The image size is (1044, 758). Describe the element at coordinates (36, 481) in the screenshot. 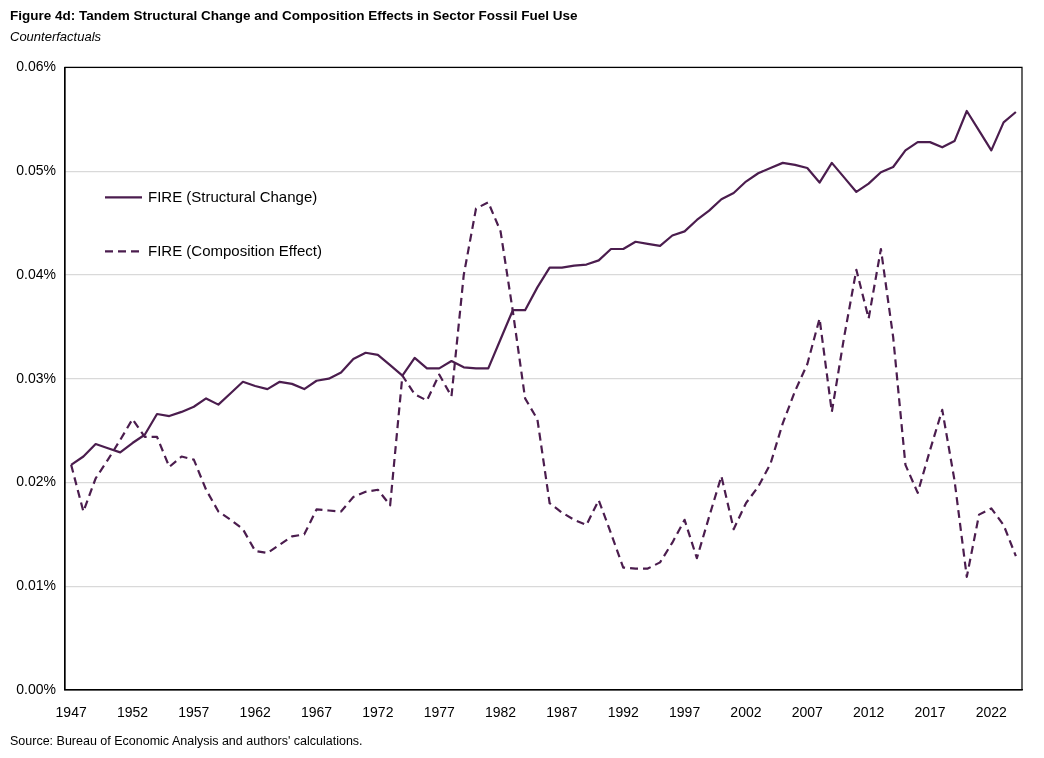

I see `y-tick-label: 0.02%` at that location.